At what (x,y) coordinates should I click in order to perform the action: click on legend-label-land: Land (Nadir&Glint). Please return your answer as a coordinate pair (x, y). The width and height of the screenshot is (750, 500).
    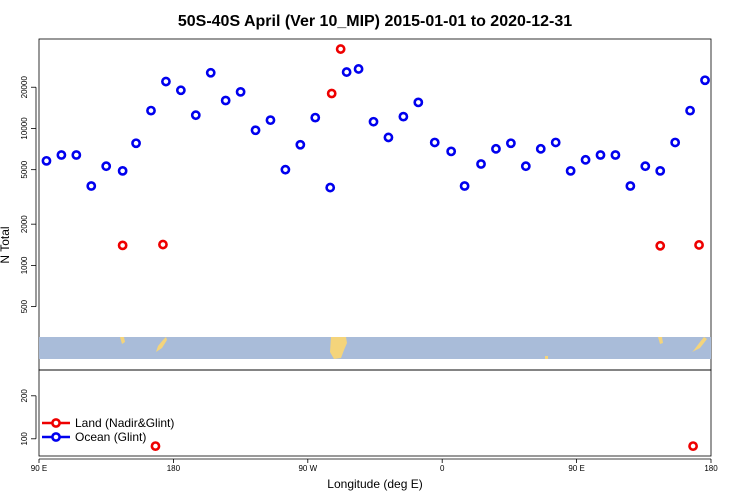
    Looking at the image, I should click on (124, 423).